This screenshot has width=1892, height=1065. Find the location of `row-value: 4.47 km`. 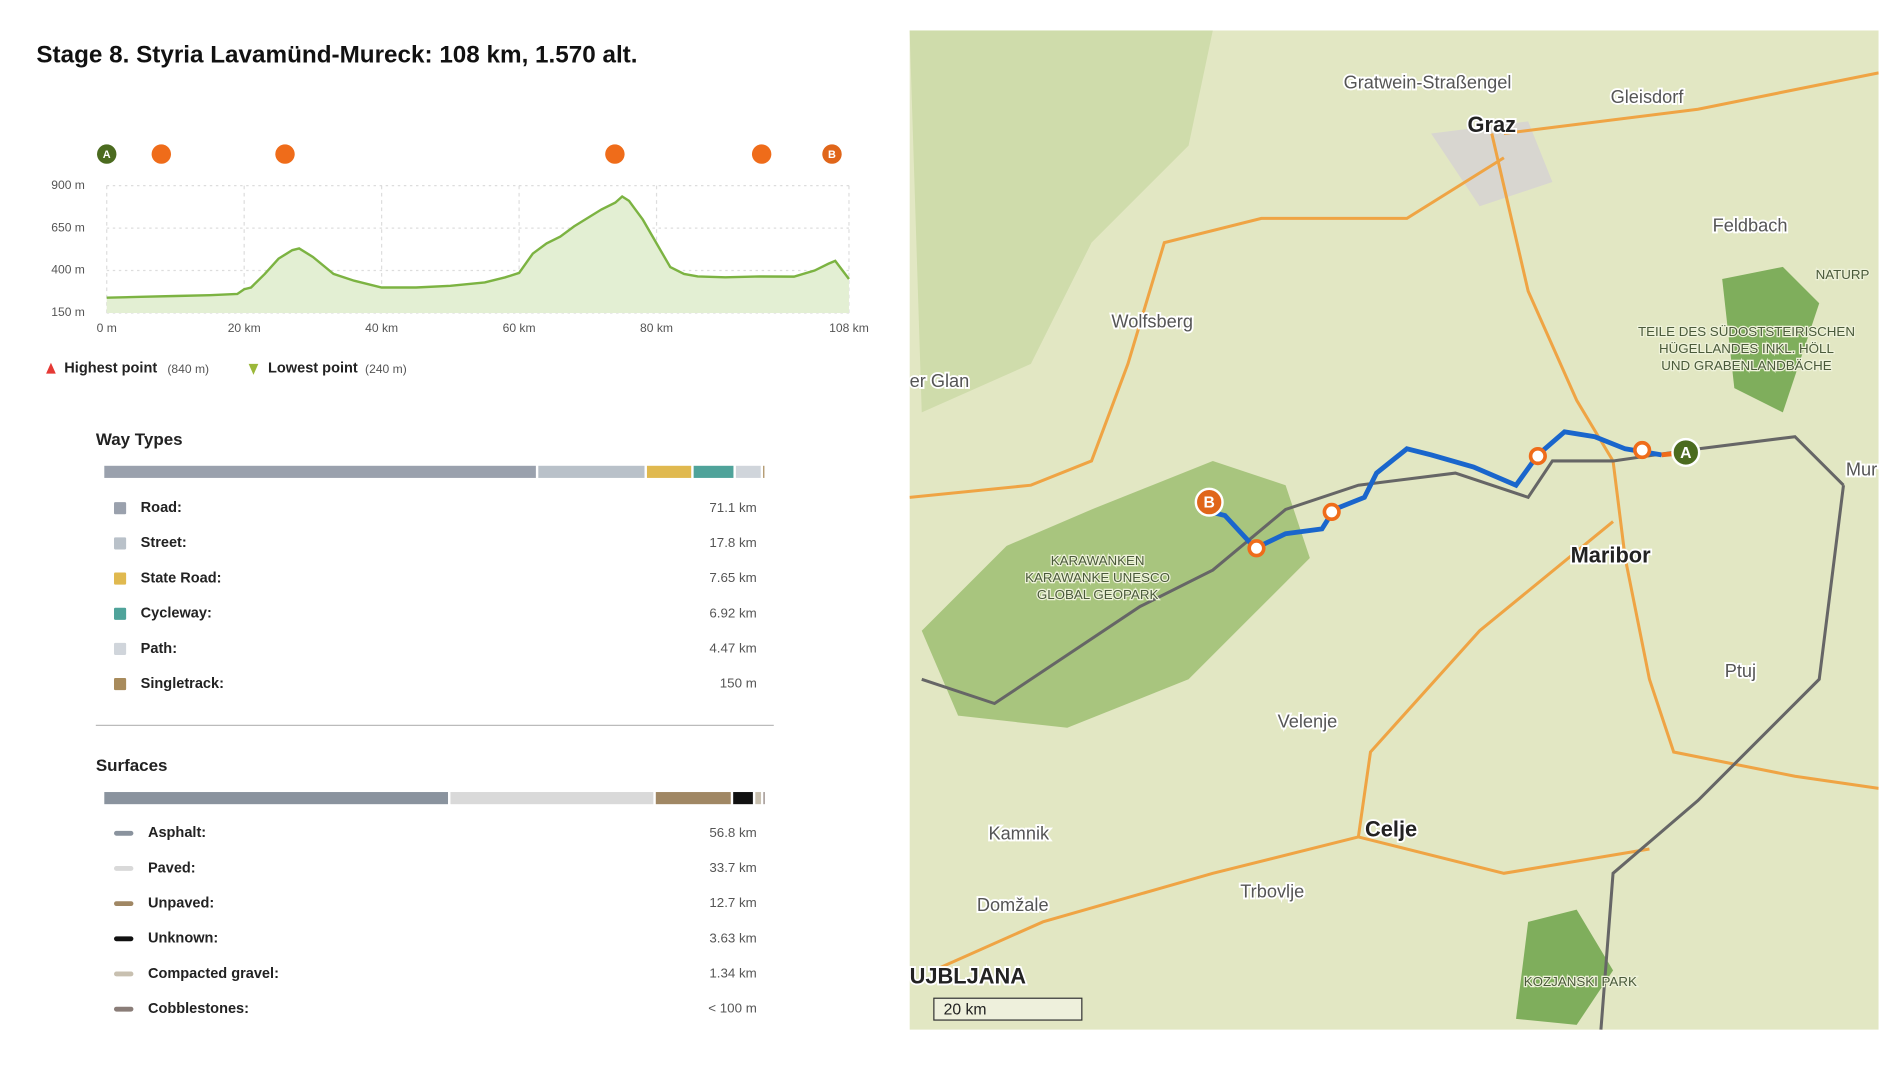

row-value: 4.47 km is located at coordinates (732, 647).